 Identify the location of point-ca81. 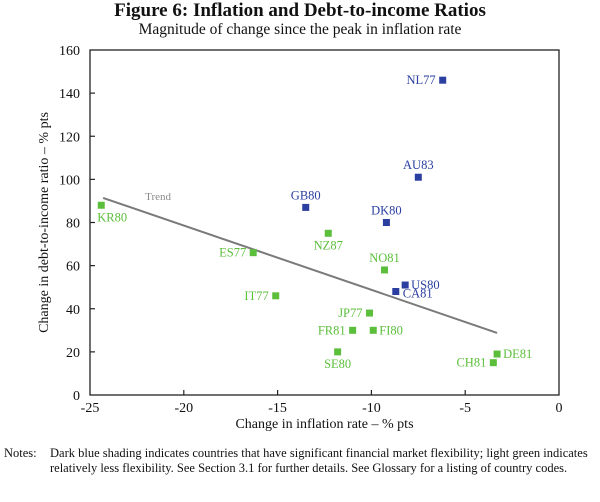
(396, 291).